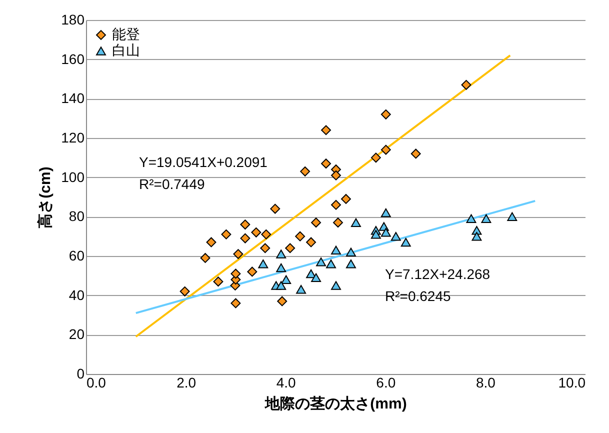 The height and width of the screenshot is (433, 609). Describe the element at coordinates (76, 334) in the screenshot. I see `y-tick-label: 20` at that location.